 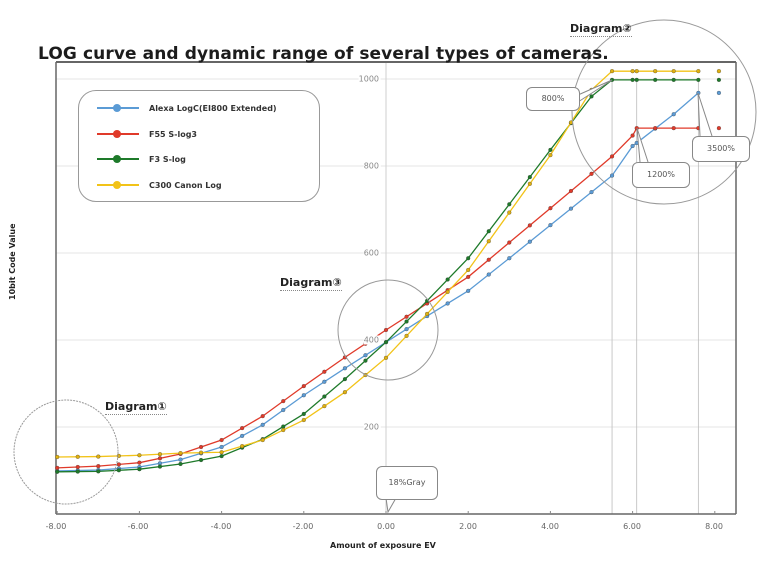 I want to click on legend-label: C300 Canon Log, so click(x=185, y=185).